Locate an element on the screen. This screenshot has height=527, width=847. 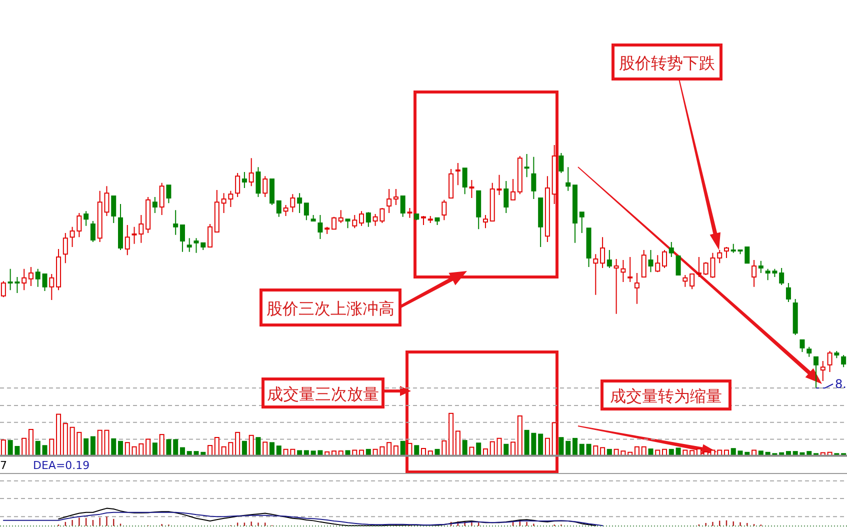
annotation: 成交量转为缩量 is located at coordinates (666, 396).